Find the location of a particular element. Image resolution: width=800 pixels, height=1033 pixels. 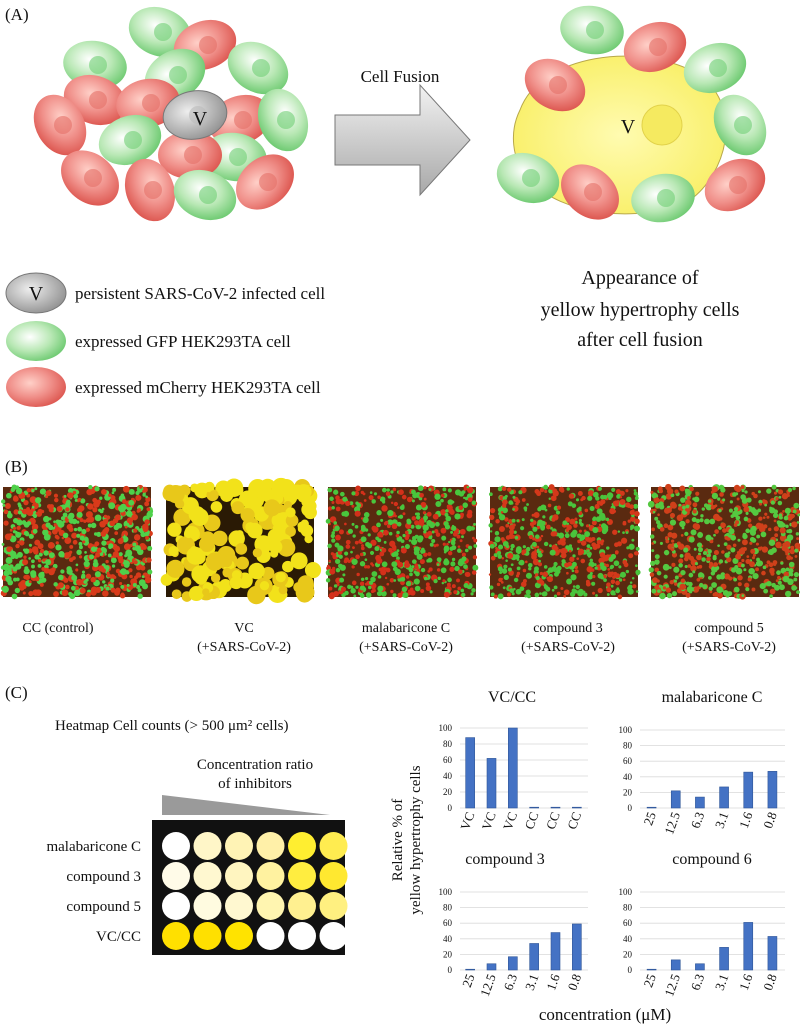

x-tick-label: 25 is located at coordinates (649, 818).